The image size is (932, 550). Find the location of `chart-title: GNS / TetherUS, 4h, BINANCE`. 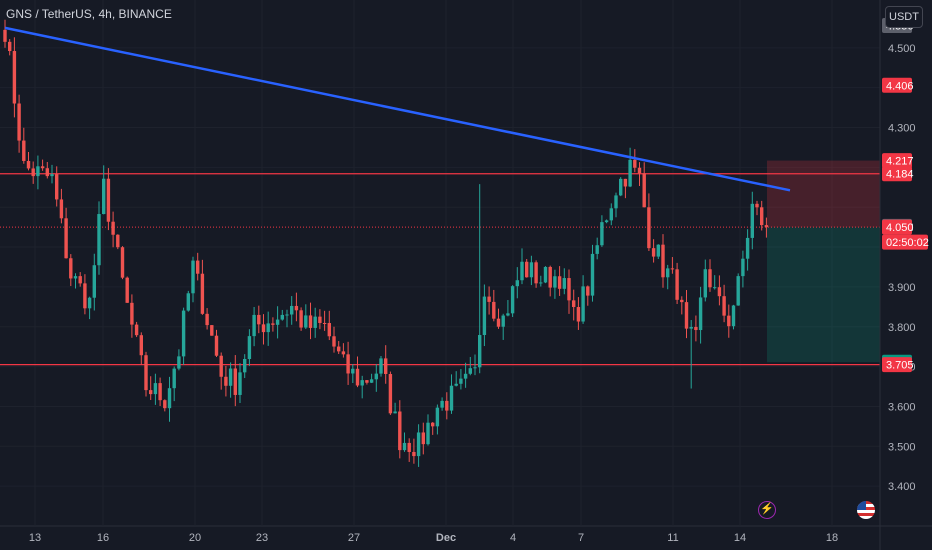

chart-title: GNS / TetherUS, 4h, BINANCE is located at coordinates (89, 14).